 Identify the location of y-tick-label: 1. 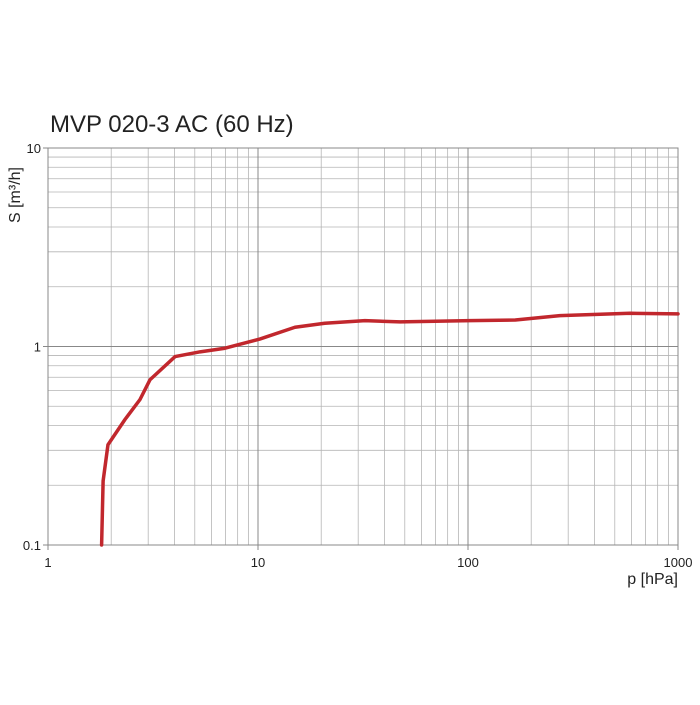
(37, 347).